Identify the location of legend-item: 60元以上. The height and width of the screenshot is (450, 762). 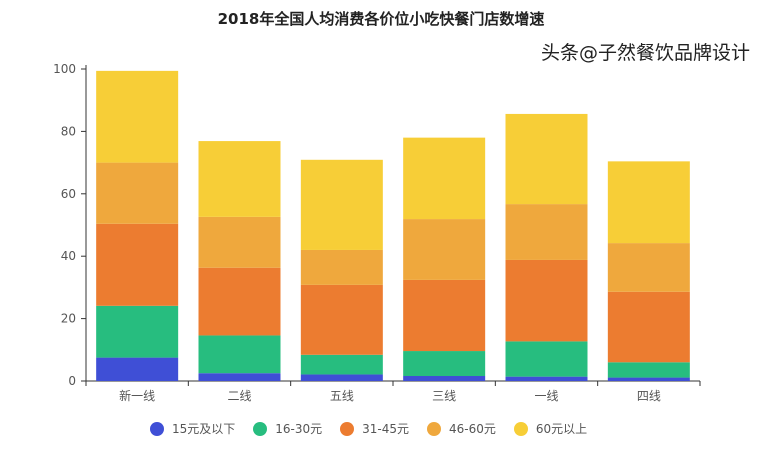
(550, 428).